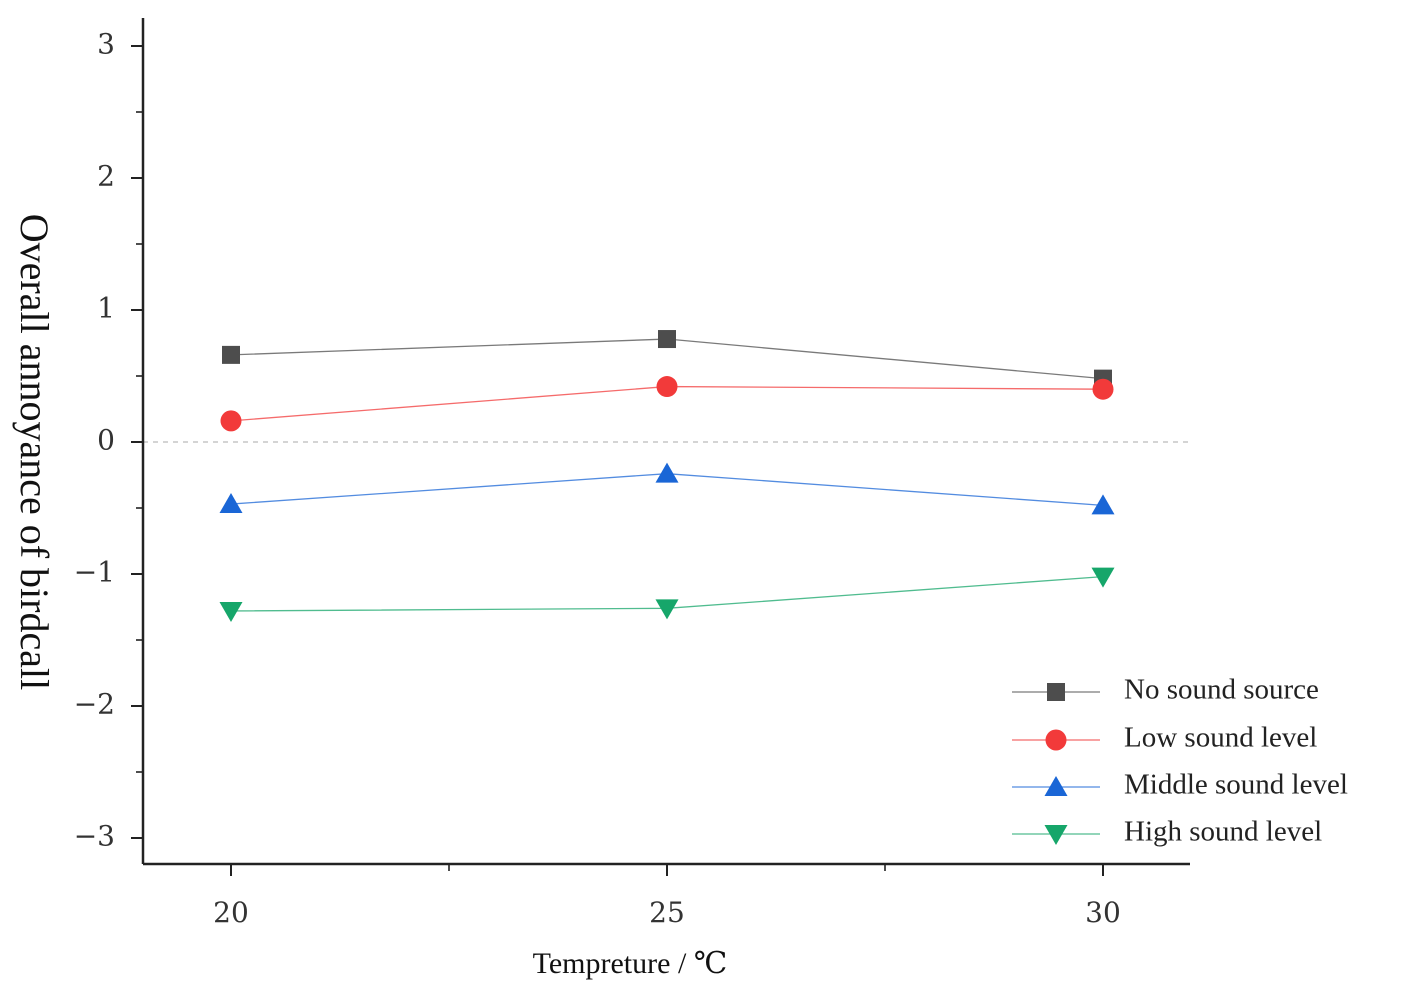 This screenshot has width=1404, height=1001. What do you see at coordinates (1221, 690) in the screenshot?
I see `legend-label: No sound source` at bounding box center [1221, 690].